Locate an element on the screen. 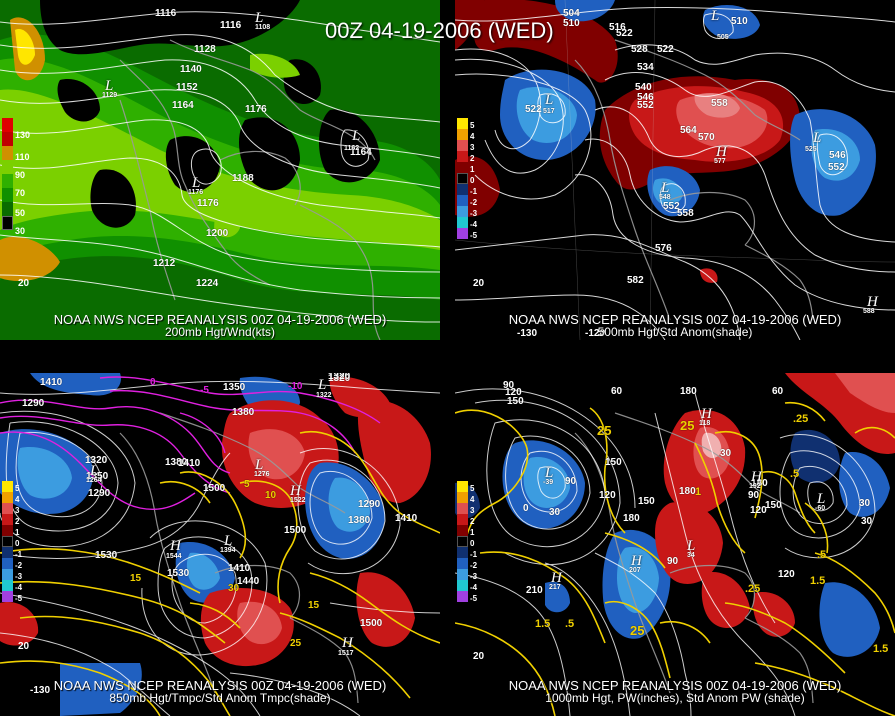 Image resolution: width=895 pixels, height=716 pixels. low-value: 548 is located at coordinates (665, 197).